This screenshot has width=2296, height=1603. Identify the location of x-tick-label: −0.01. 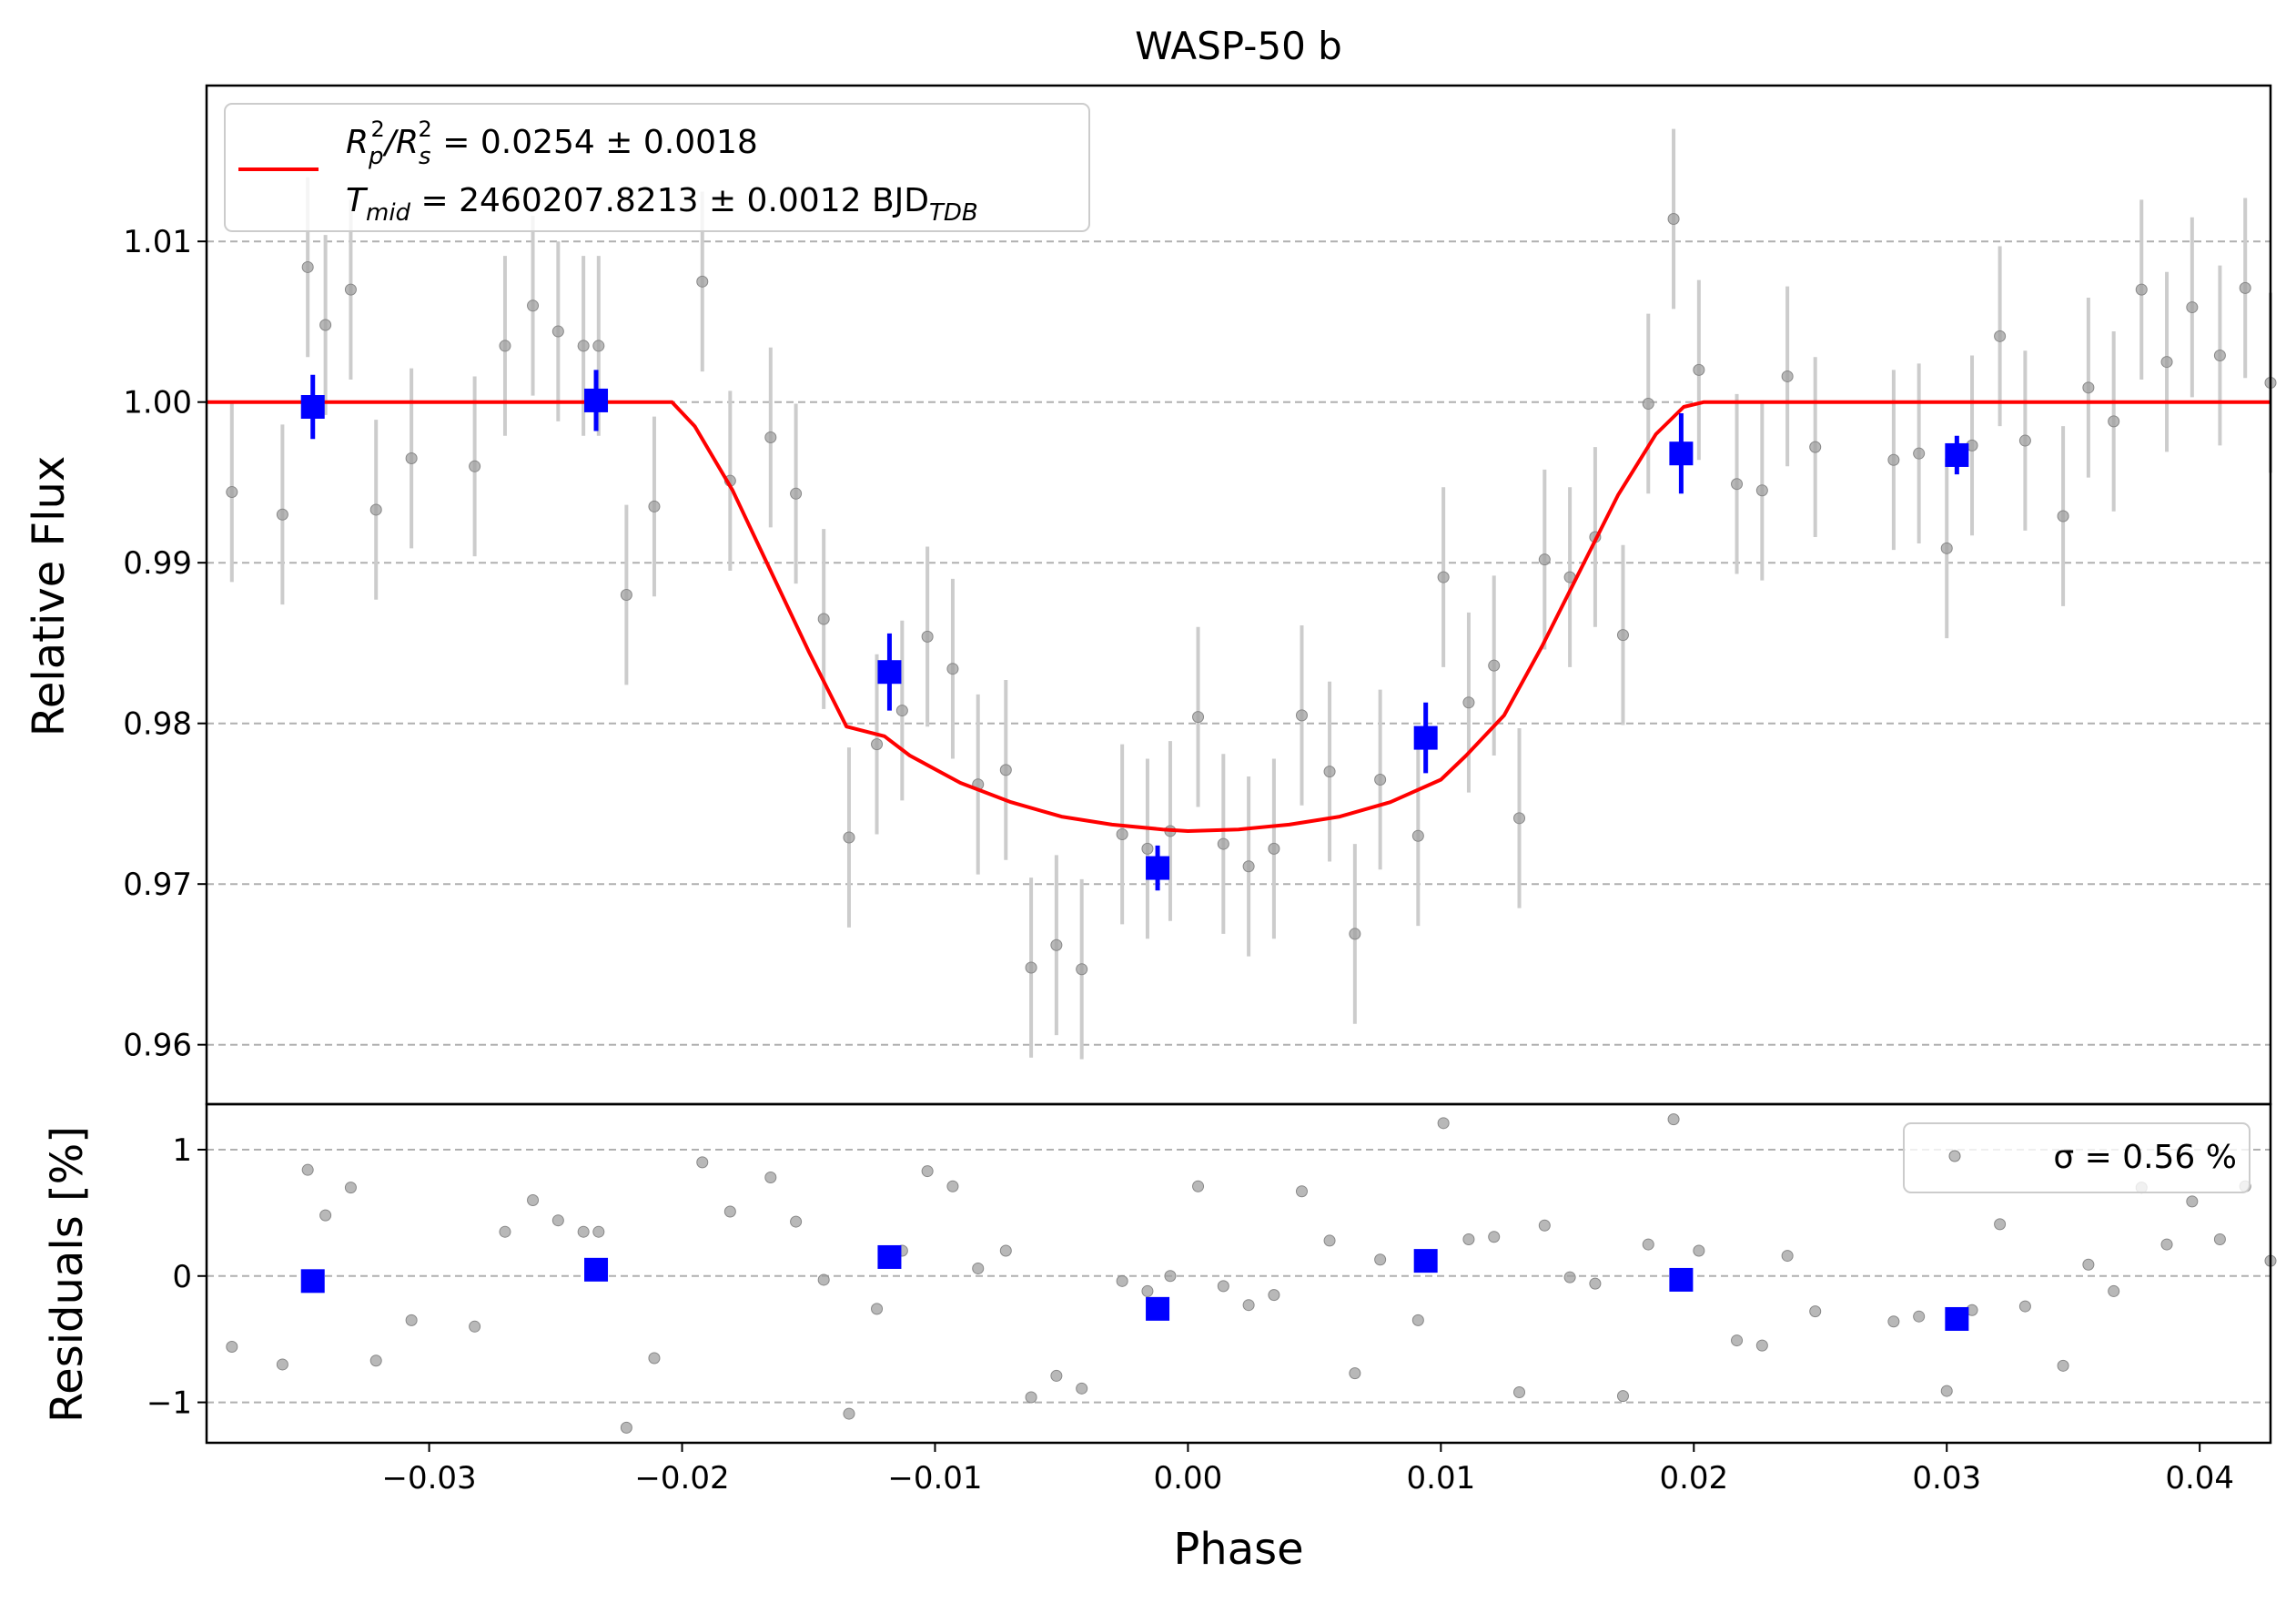
(935, 1478).